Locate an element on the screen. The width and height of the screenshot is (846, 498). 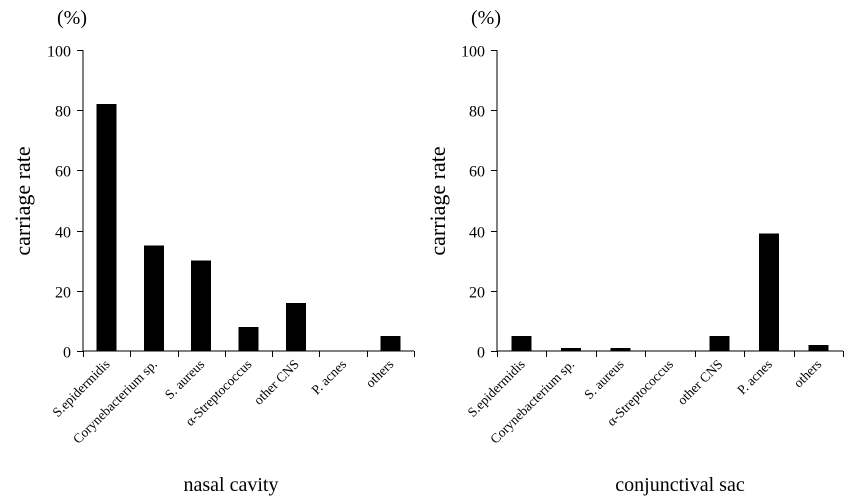
x-axis-title: conjunctival sac is located at coordinates (680, 485).